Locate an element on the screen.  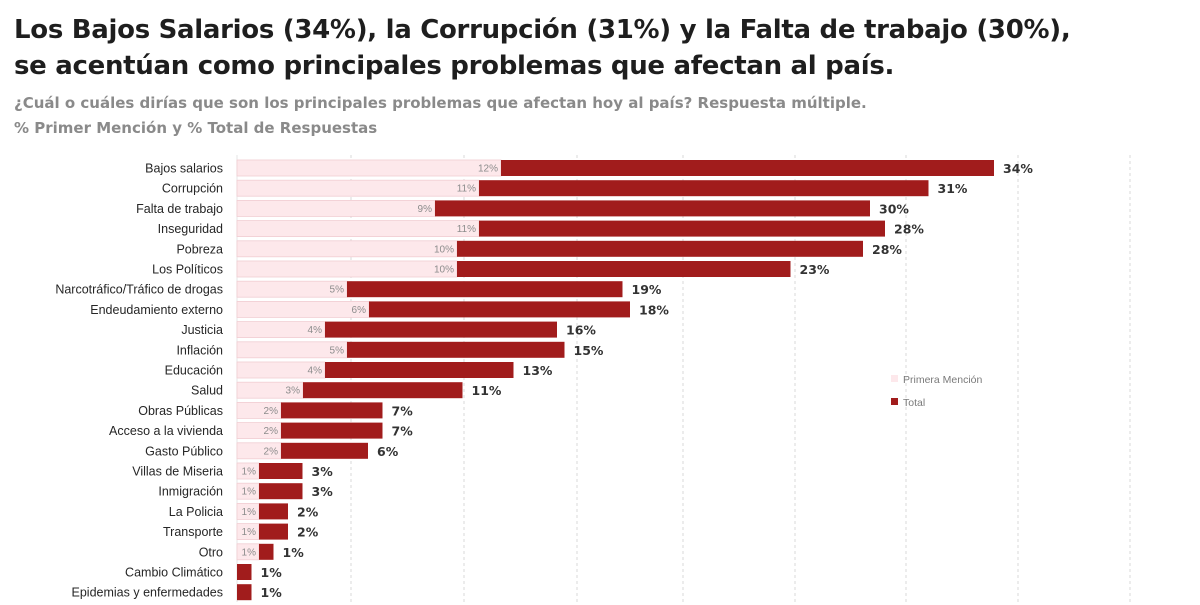
category-label: Educación is located at coordinates (194, 371).